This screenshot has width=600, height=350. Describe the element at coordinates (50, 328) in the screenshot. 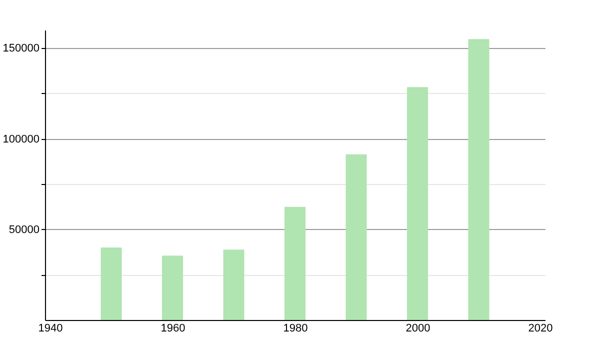

I see `x-tick-label: 1940` at that location.